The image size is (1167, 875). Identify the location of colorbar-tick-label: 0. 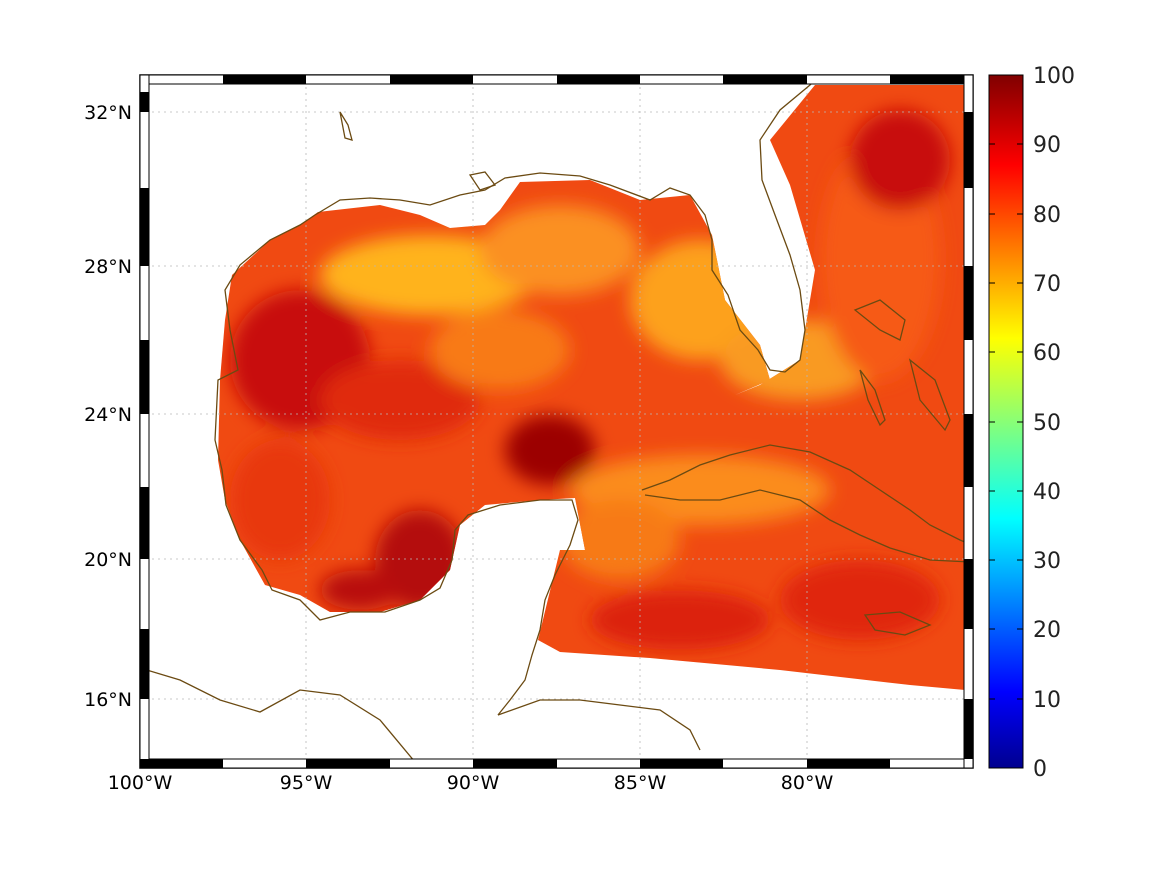
(1040, 769).